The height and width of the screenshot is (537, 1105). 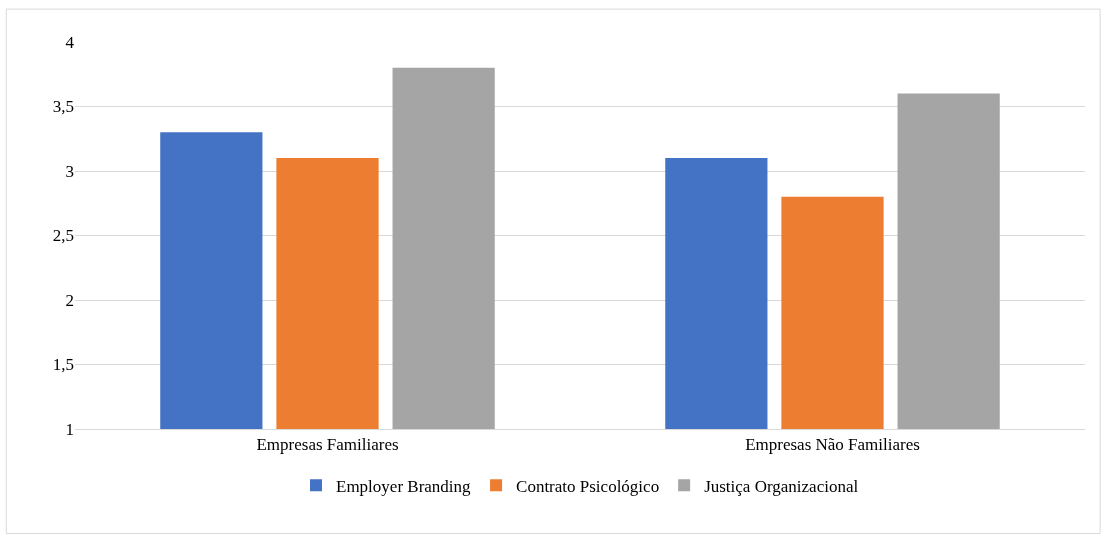 I want to click on y-tick-label: 3, so click(x=69, y=171).